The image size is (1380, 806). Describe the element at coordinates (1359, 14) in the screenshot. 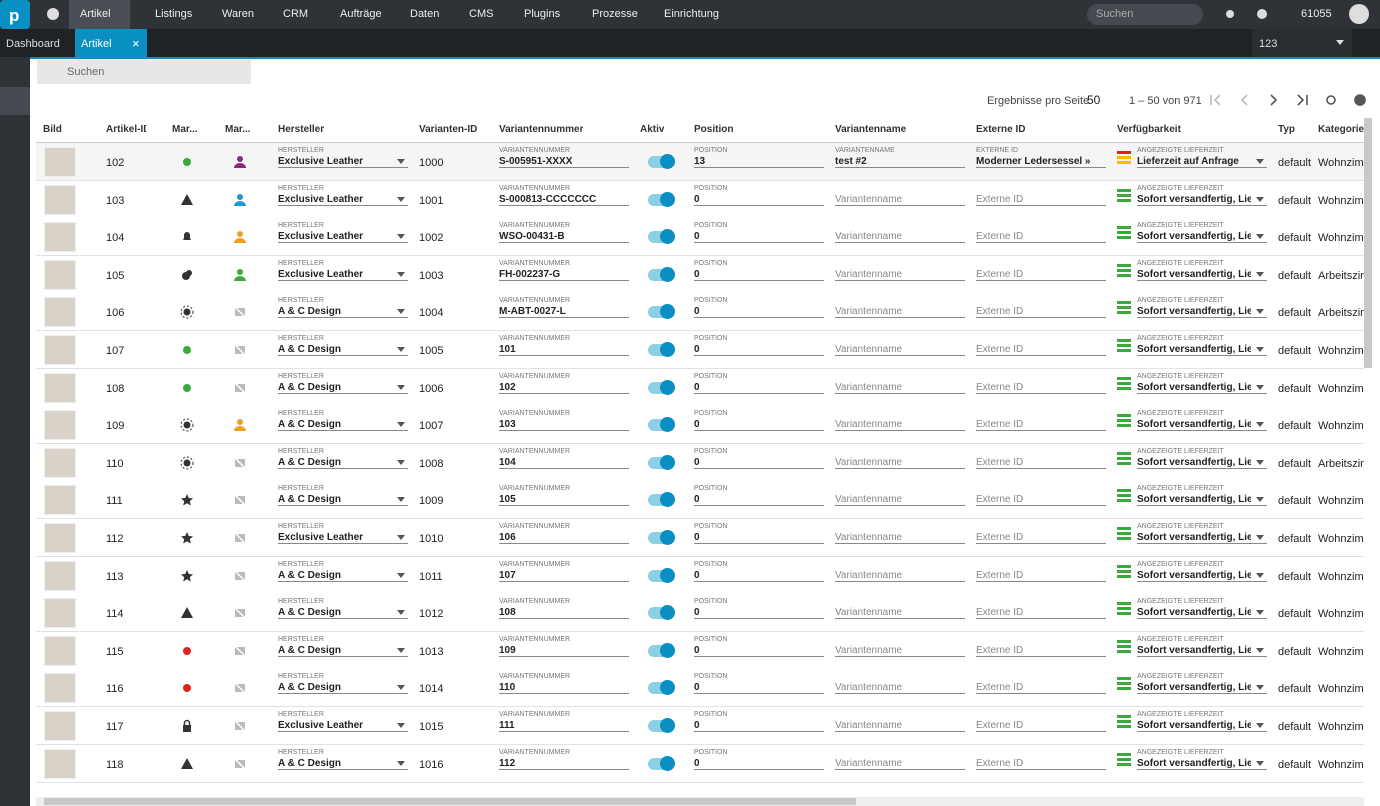

I see `avatar` at that location.